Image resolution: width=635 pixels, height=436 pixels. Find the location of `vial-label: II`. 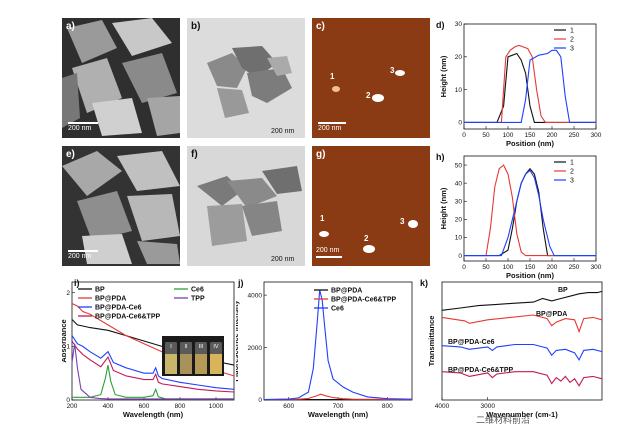

vial-label: II is located at coordinates (186, 347).